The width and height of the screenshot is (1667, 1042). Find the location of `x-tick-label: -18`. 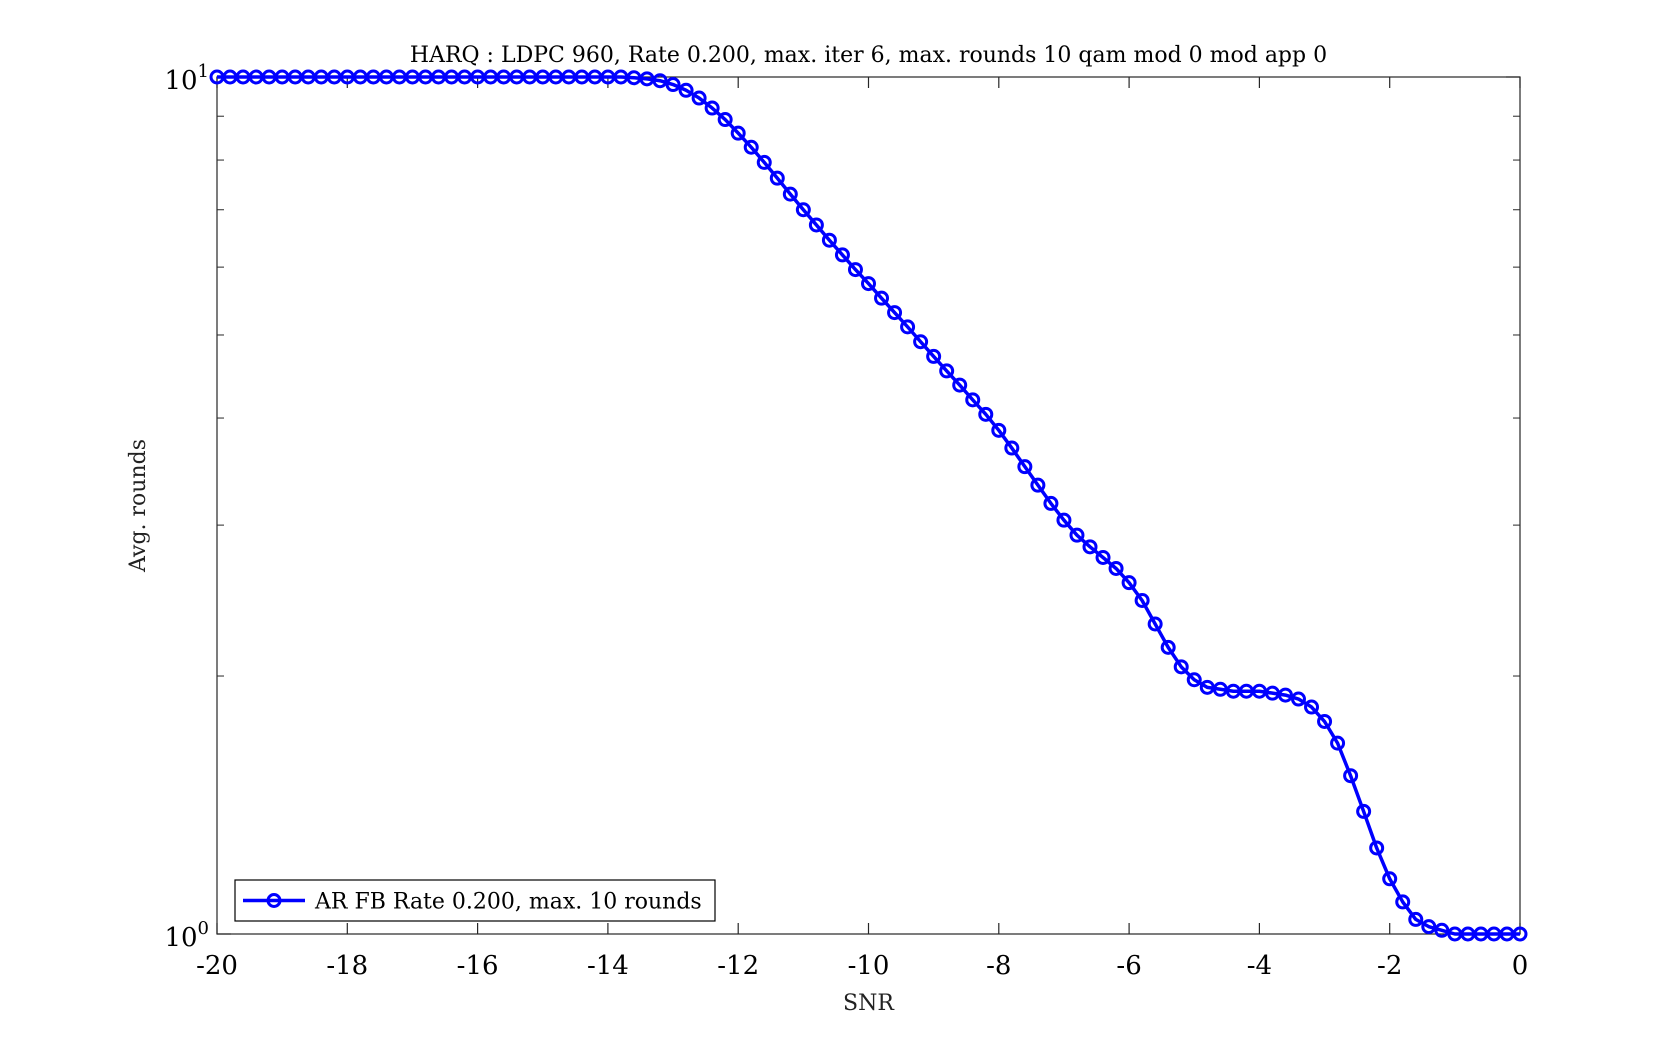

x-tick-label: -18 is located at coordinates (347, 966).